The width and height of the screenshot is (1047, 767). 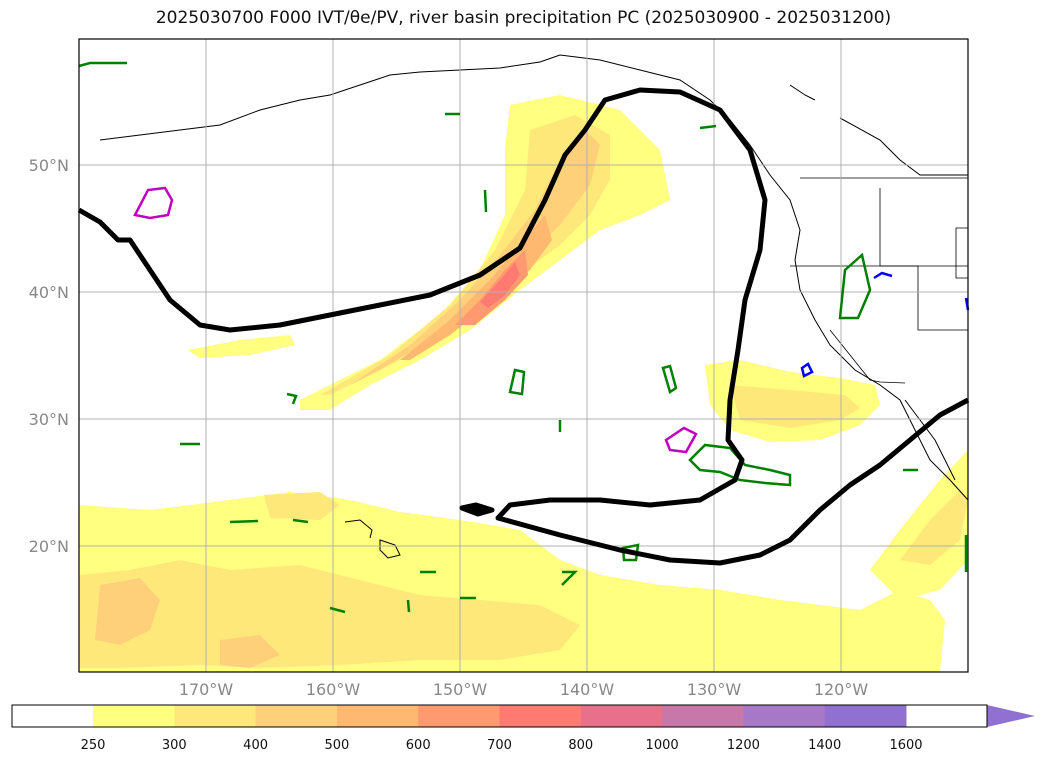 I want to click on colorbar-frame, so click(x=499, y=716).